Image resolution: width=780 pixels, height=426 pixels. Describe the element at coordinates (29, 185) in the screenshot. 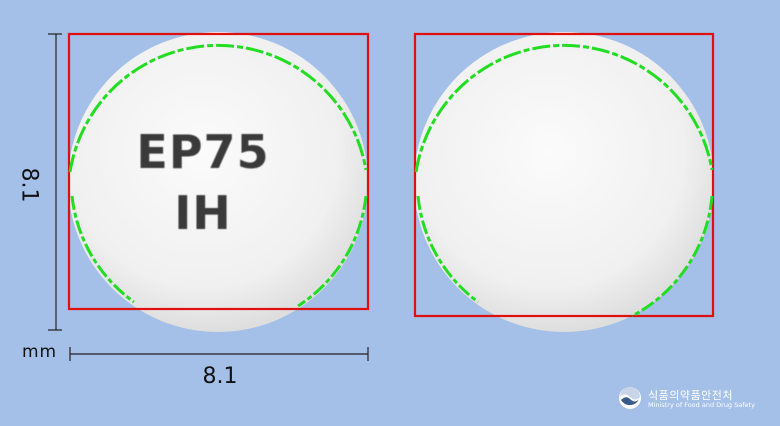

I see `height-measurement-label: 8.1` at that location.